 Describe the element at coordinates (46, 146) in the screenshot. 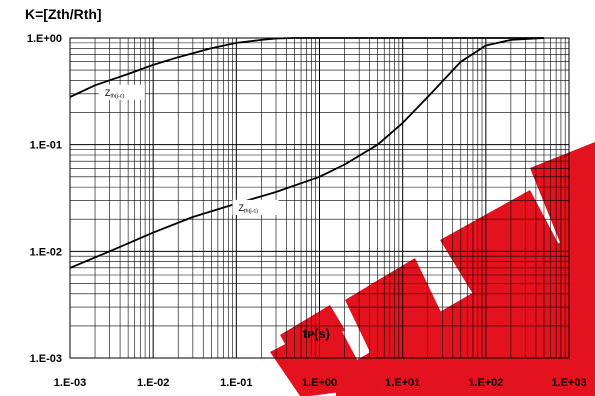

I see `y-tick-label: 1.E-01` at that location.